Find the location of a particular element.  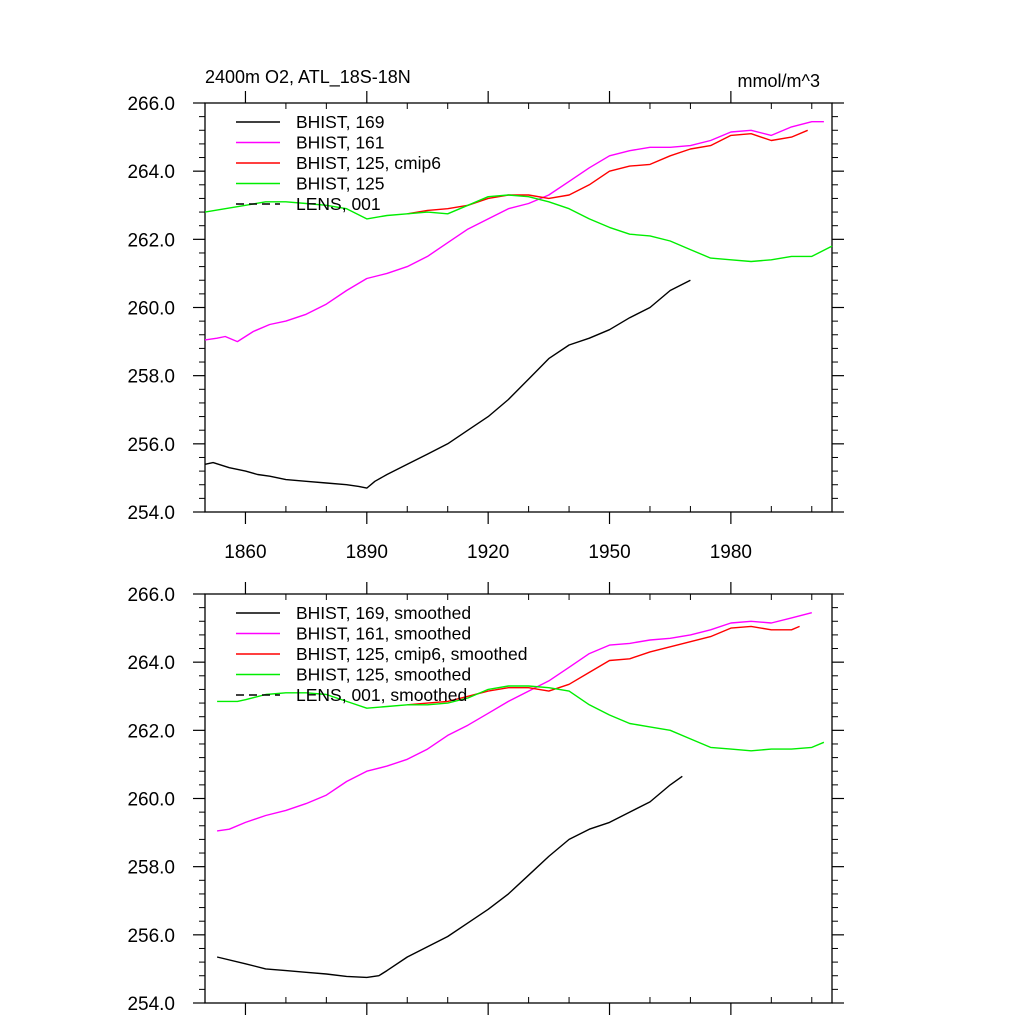

chart-1-y-tick-label-254: 254.0 is located at coordinates (151, 513).